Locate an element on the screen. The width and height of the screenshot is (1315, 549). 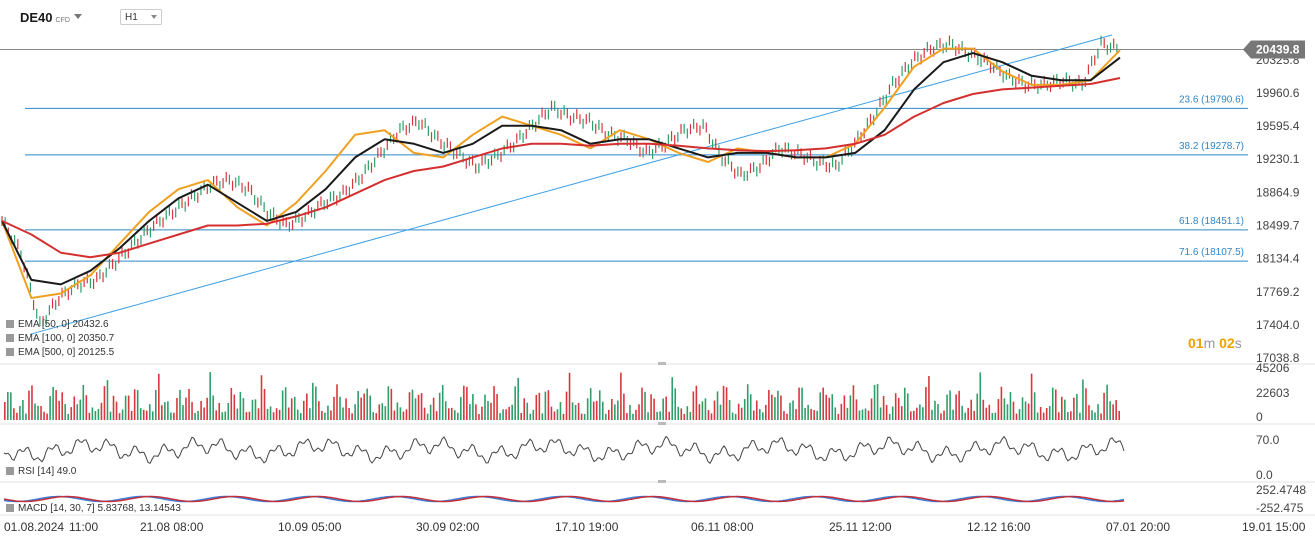
timer-m-unit: m is located at coordinates (1209, 343).